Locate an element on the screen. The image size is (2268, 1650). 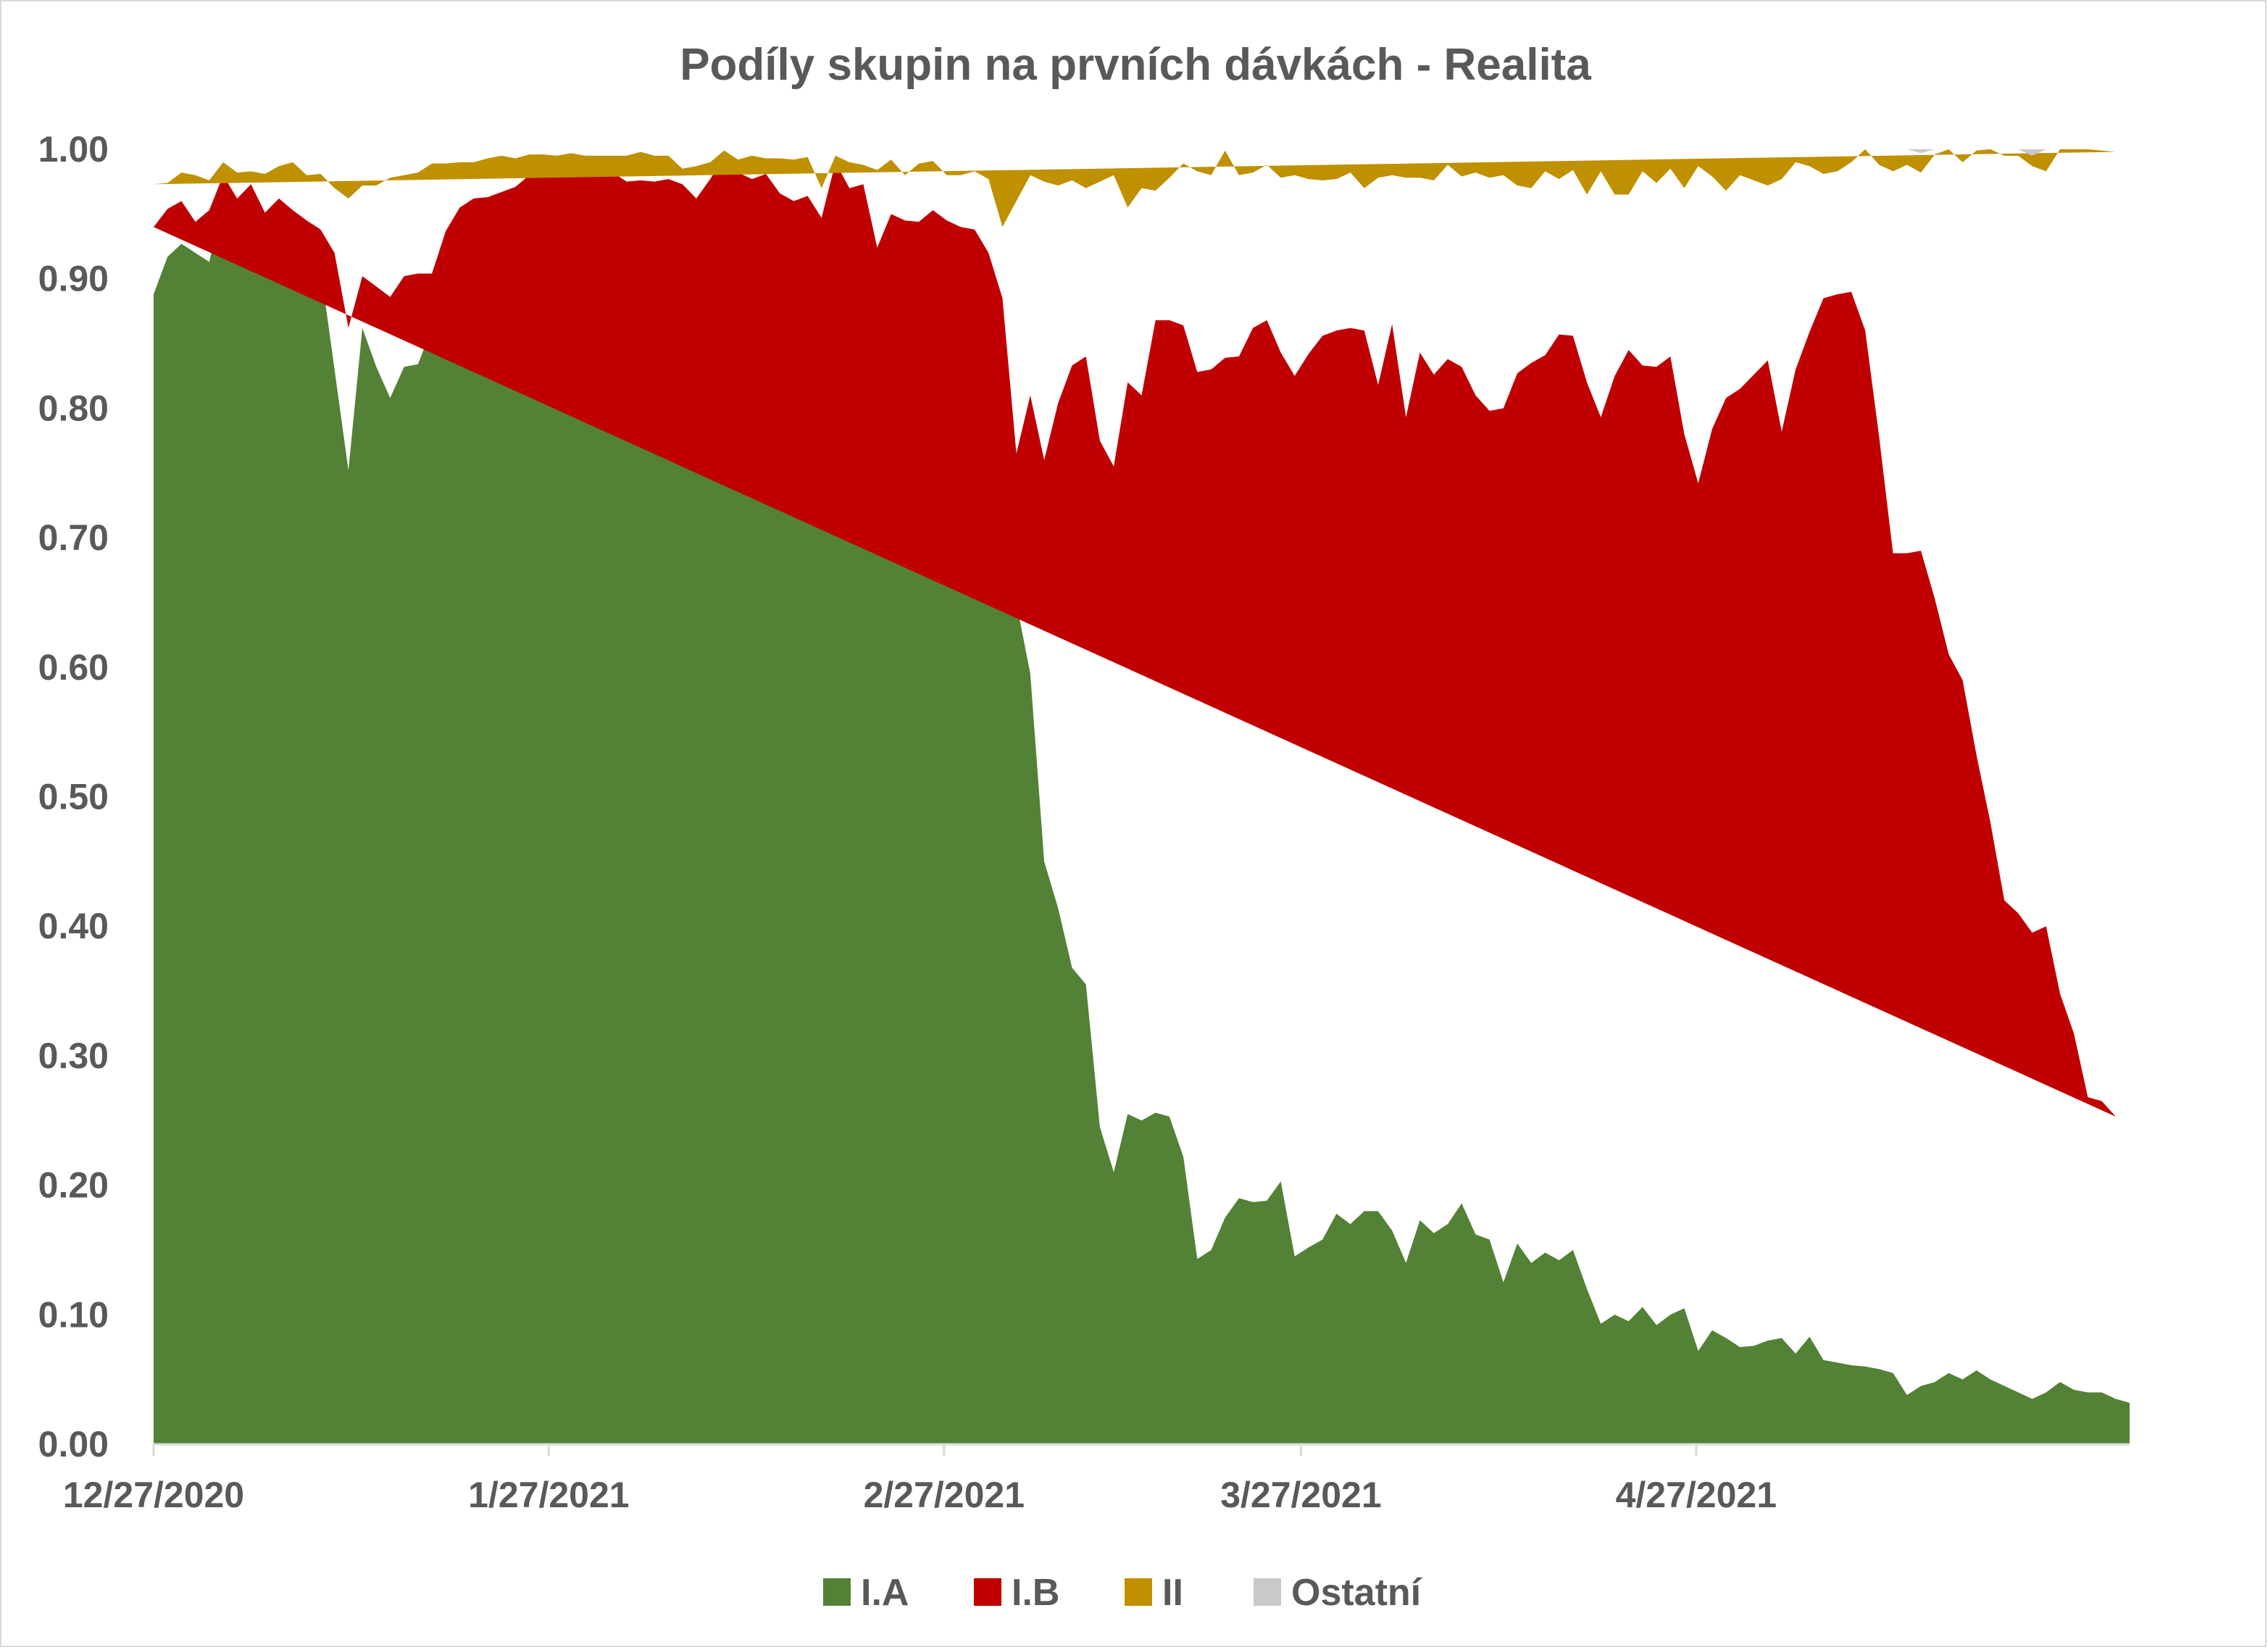
legend-label: I.A is located at coordinates (885, 1593).